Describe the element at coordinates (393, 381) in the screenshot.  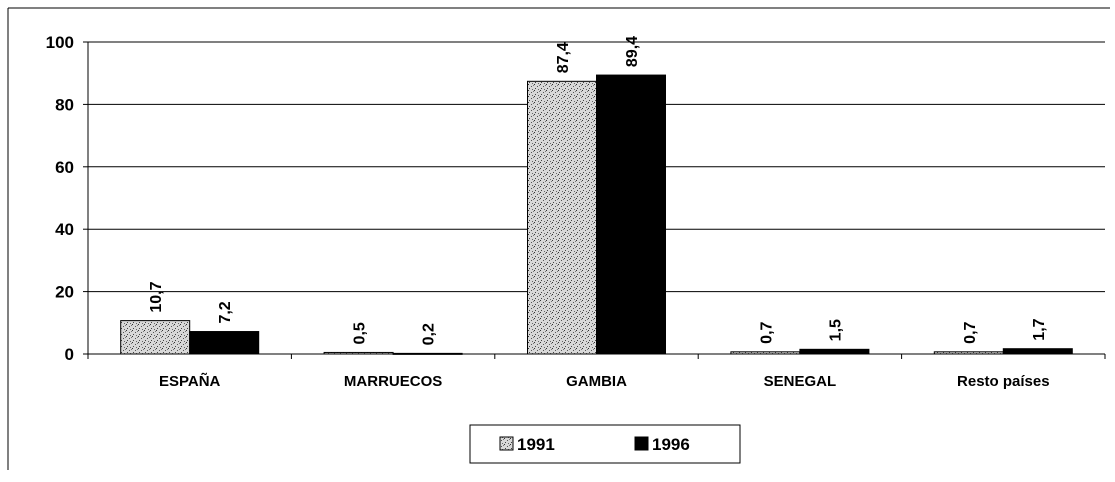
I see `x-tick-label: MARRUECOS` at that location.